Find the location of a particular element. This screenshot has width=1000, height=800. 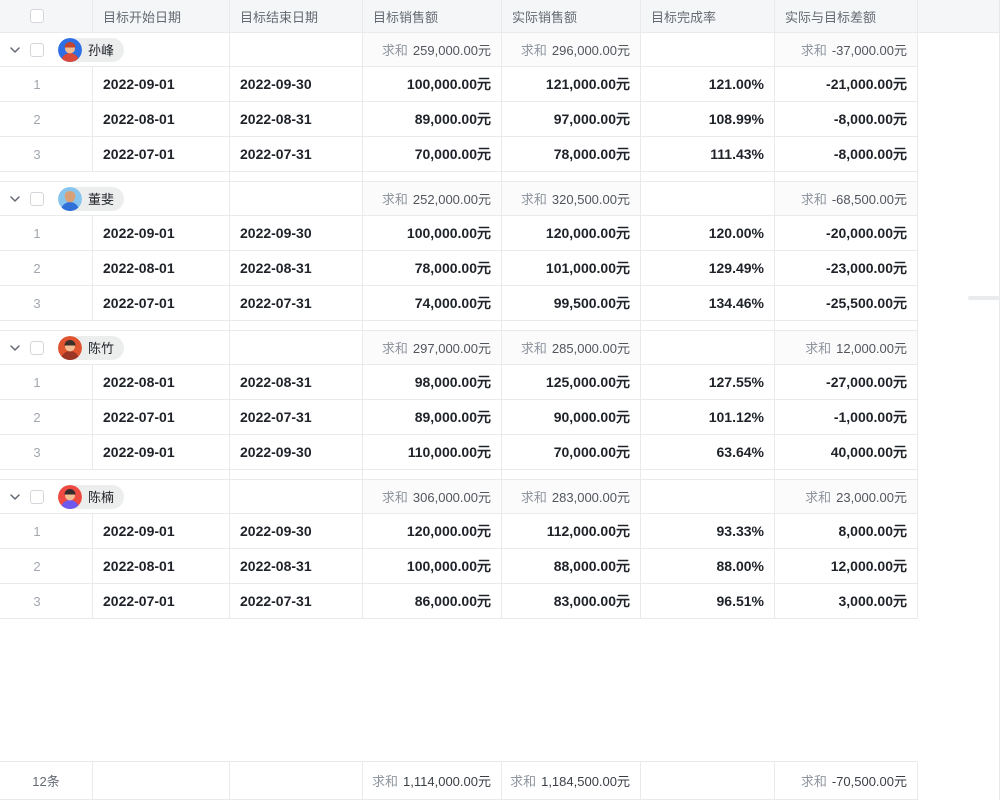

cell-difference: 40,000.00元 is located at coordinates (846, 452).